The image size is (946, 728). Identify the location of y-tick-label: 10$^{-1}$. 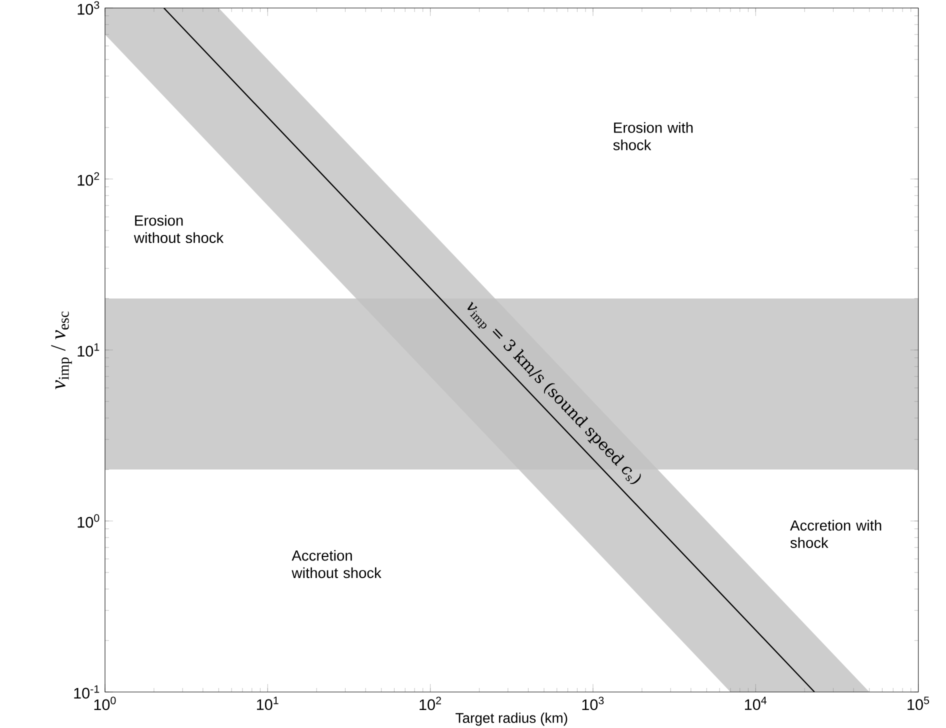
(87, 692).